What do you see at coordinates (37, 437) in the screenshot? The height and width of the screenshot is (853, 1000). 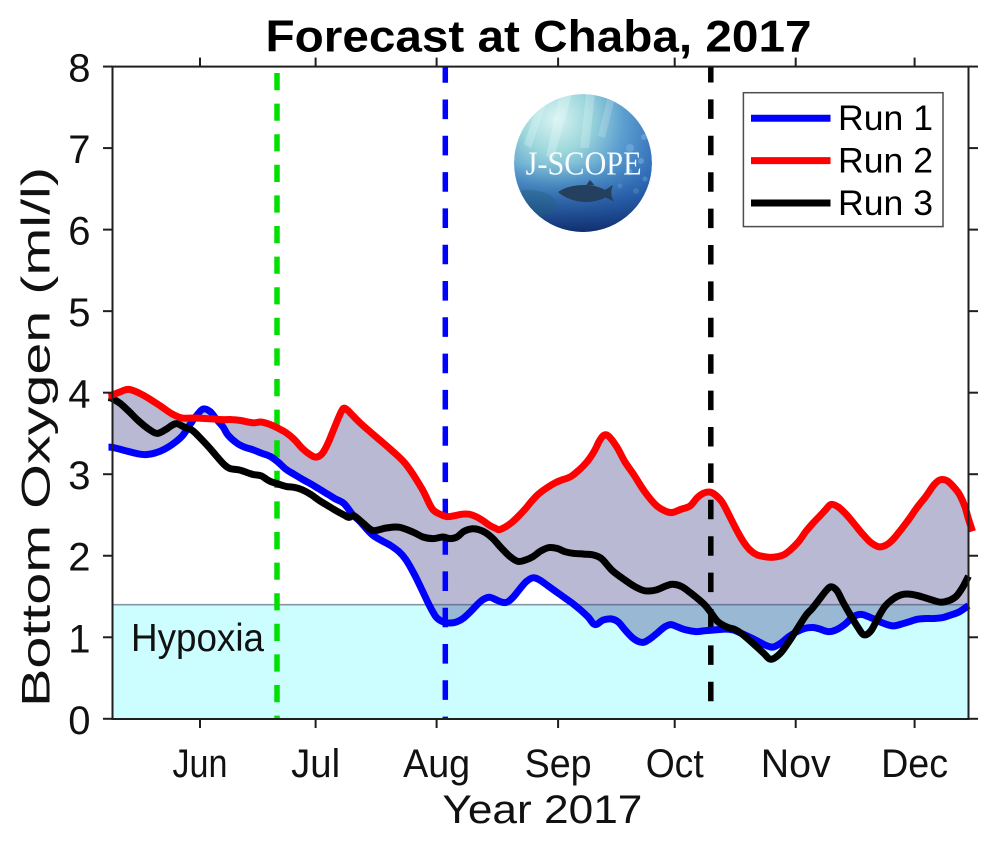 I see `svg-text: Bottom Oxygen (ml/l)` at bounding box center [37, 437].